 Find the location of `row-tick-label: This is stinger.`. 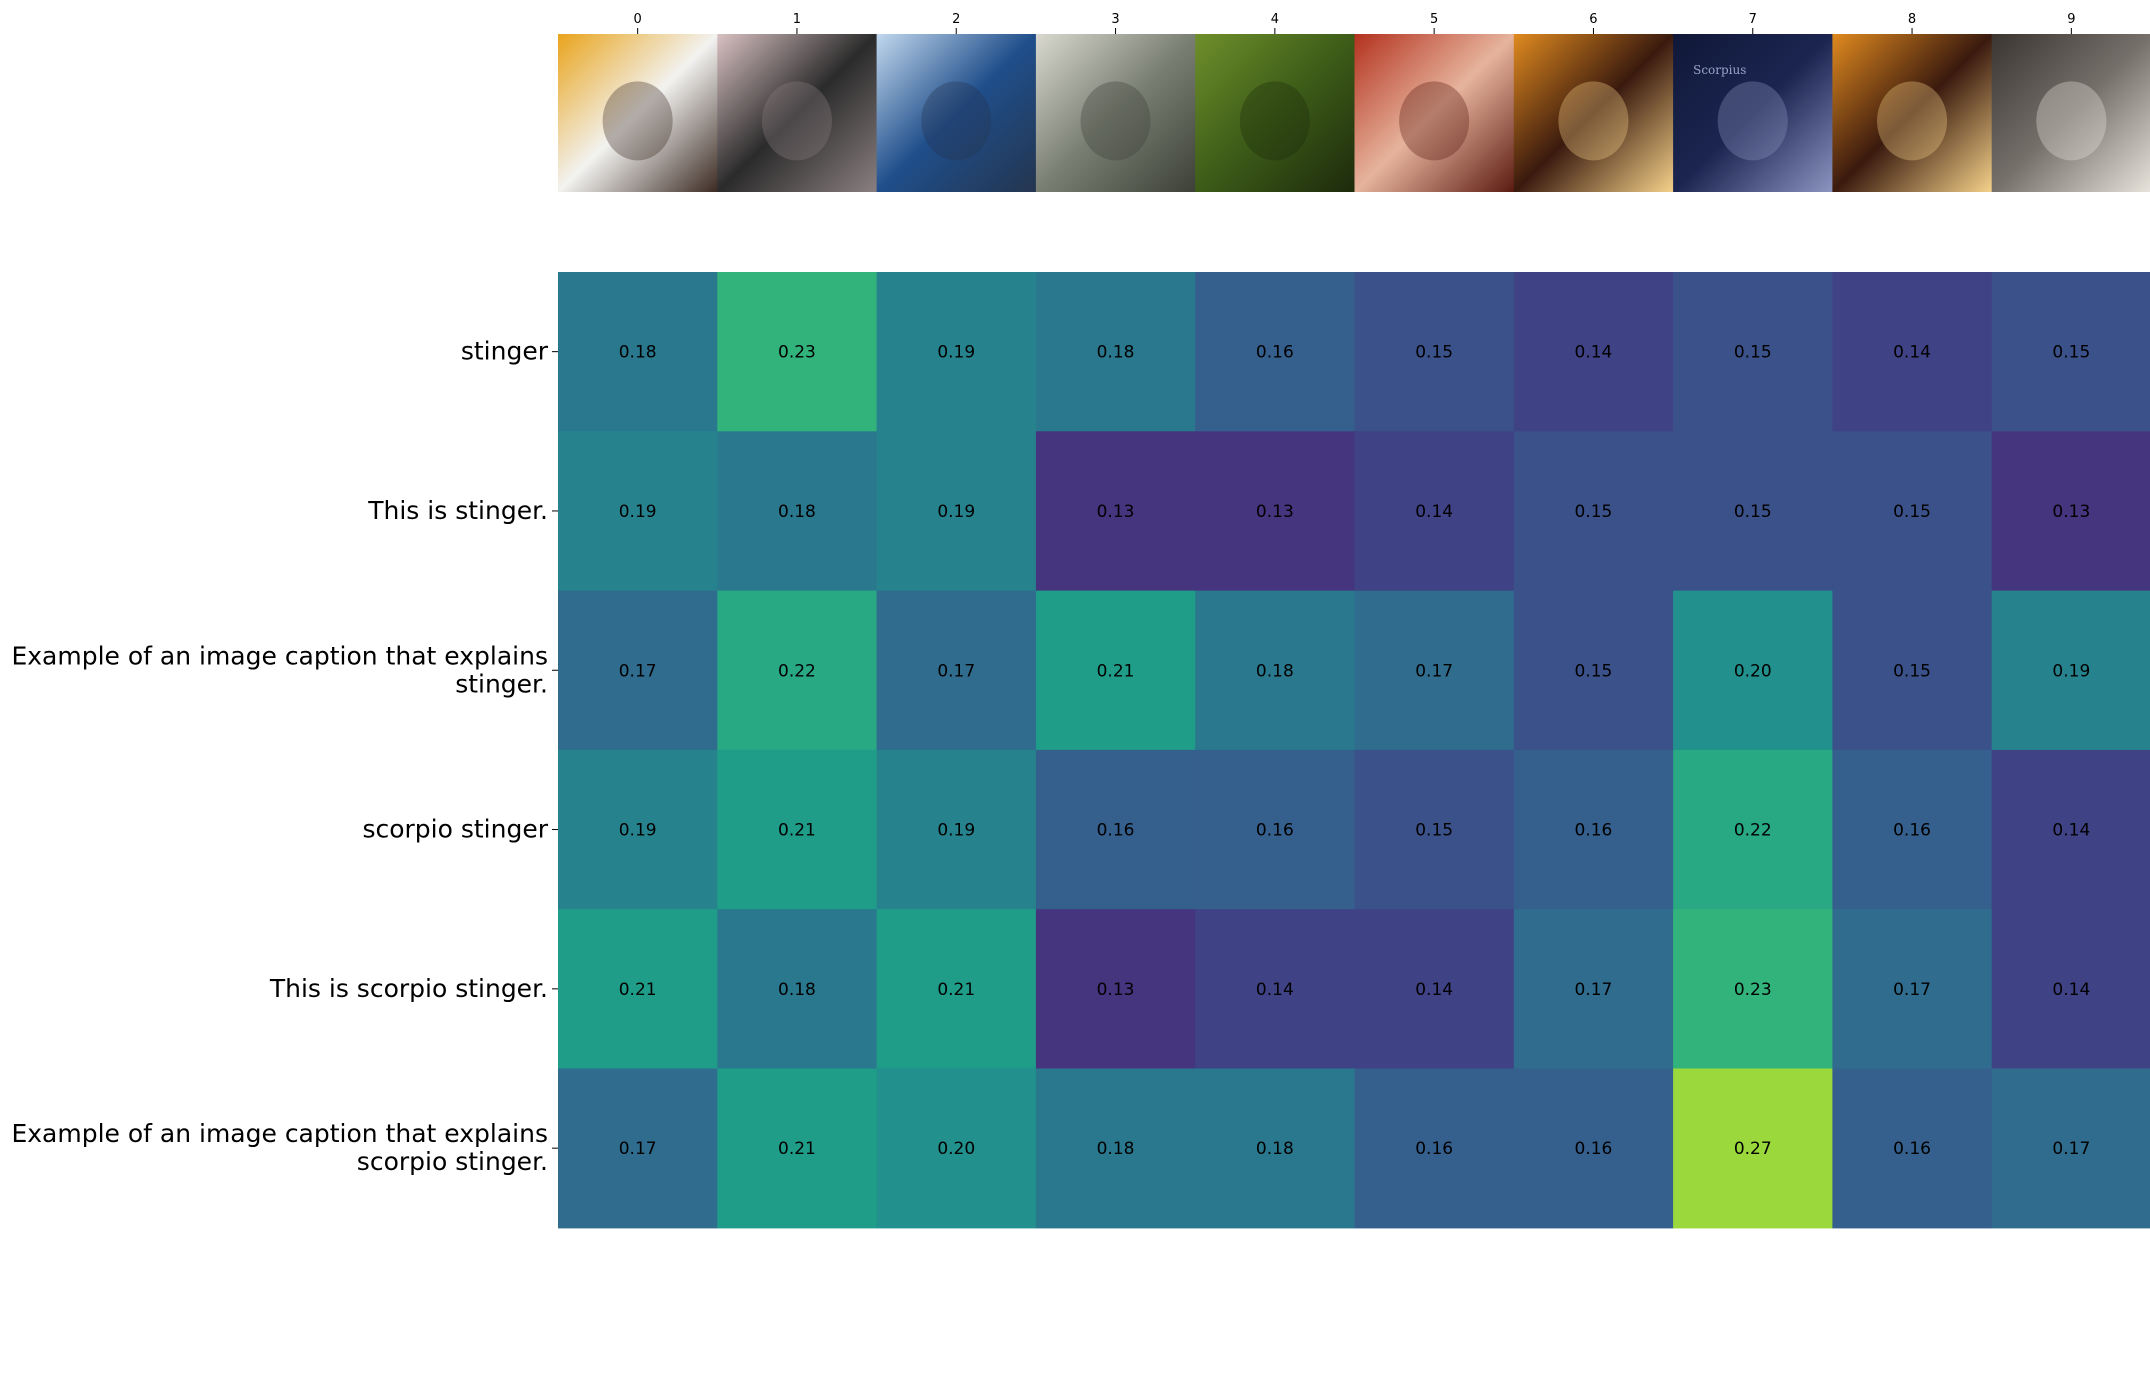

row-tick-label: This is stinger. is located at coordinates (457, 510).